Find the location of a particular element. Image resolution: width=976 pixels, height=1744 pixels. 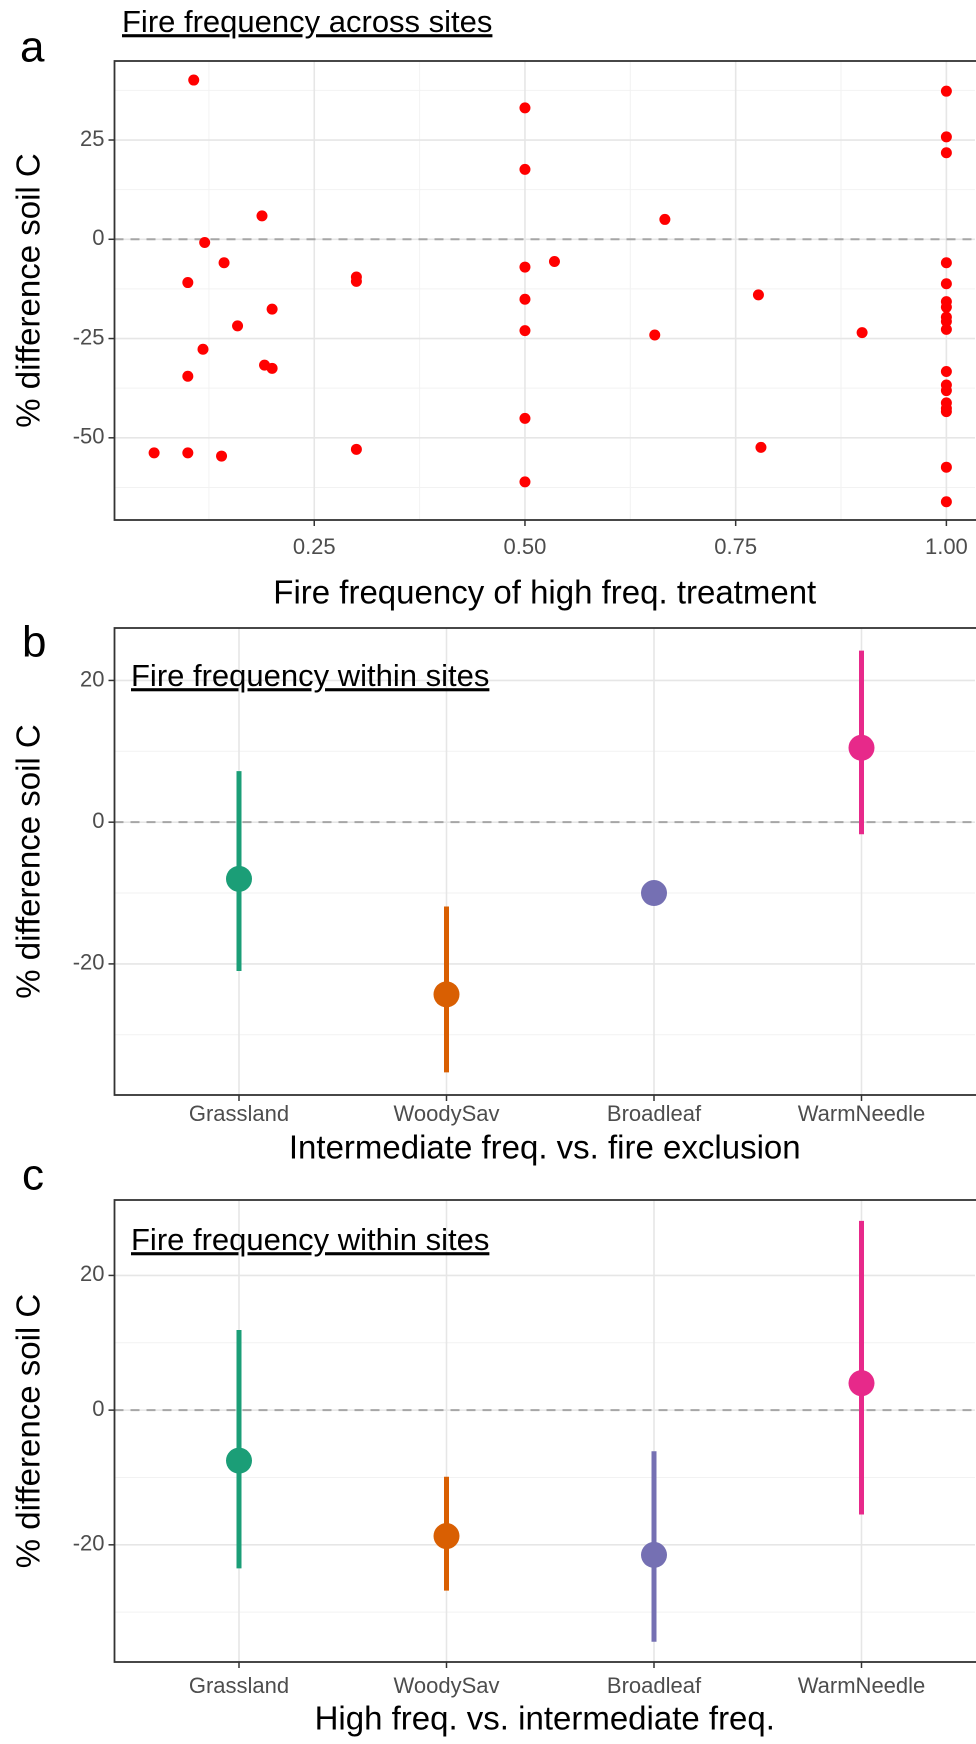

x-axis-title: Fire frequency of high freq. treatment is located at coordinates (544, 592).